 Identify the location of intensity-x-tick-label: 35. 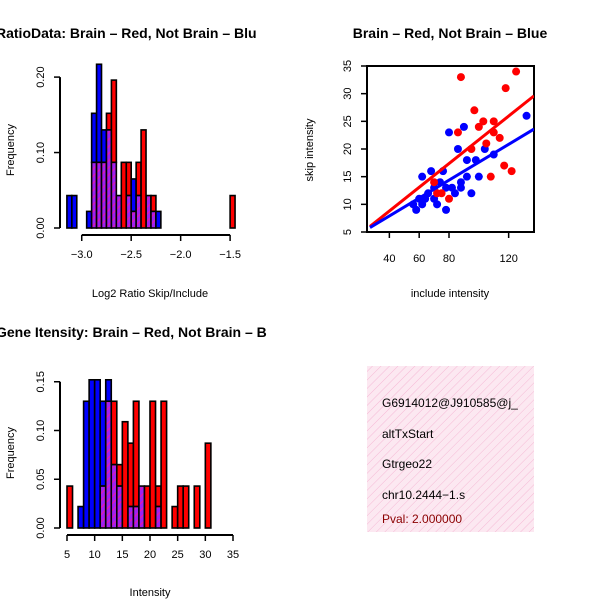
(233, 555).